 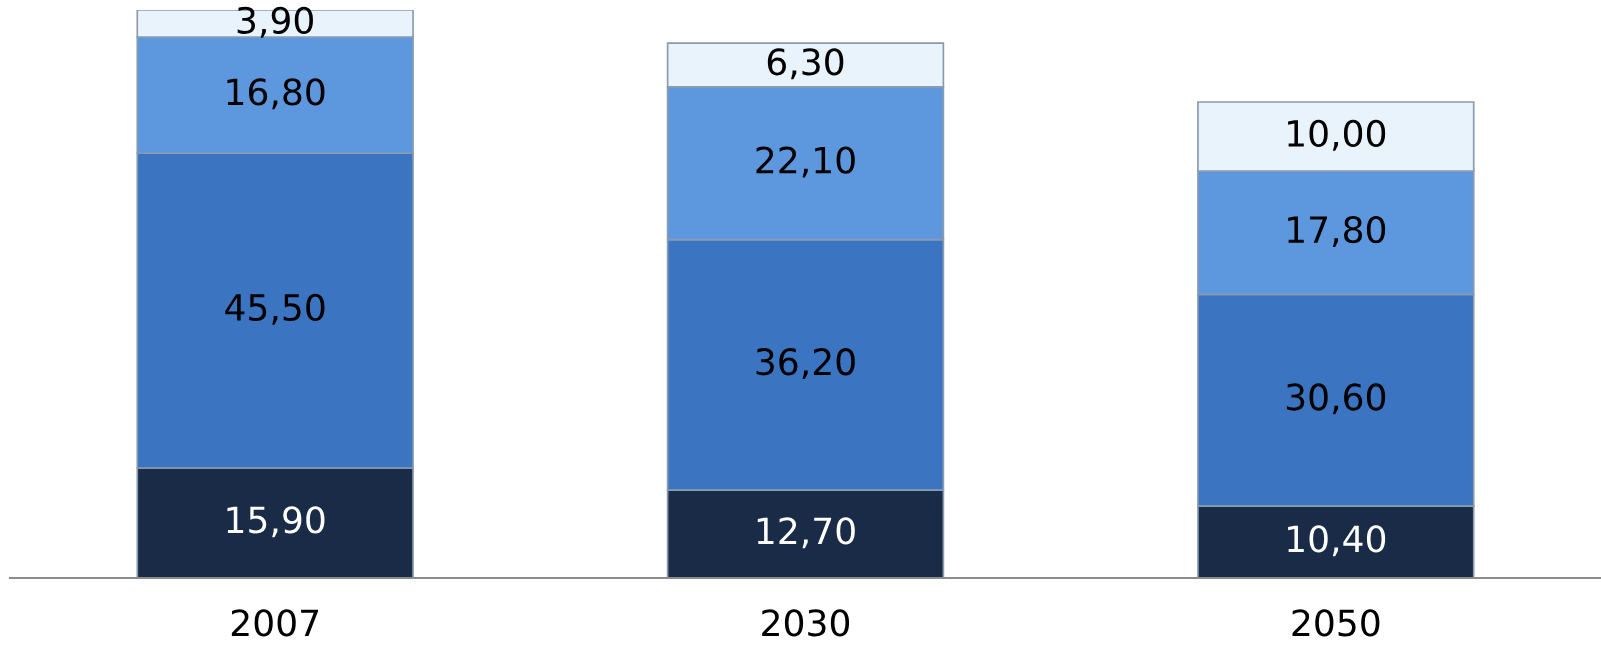 What do you see at coordinates (275, 309) in the screenshot?
I see `data-label: 45,50` at bounding box center [275, 309].